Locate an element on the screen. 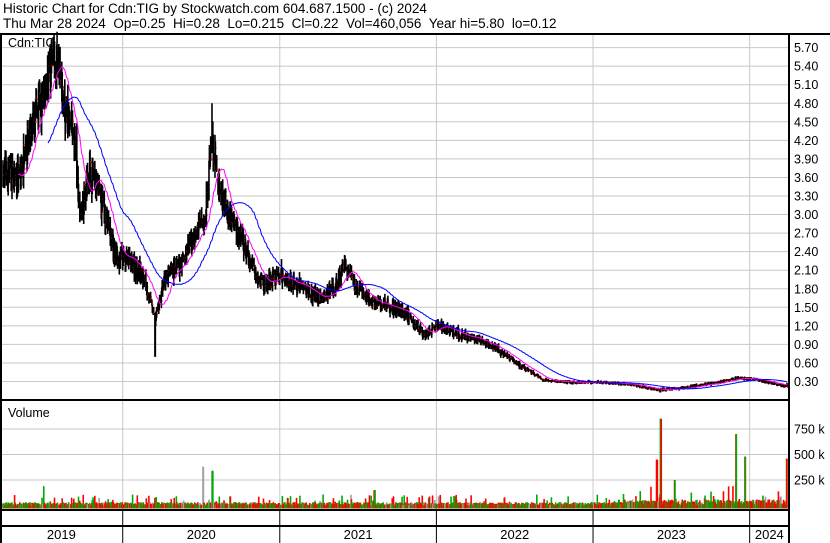 This screenshot has width=830, height=543. price-tick-label: 2.40 is located at coordinates (806, 252).